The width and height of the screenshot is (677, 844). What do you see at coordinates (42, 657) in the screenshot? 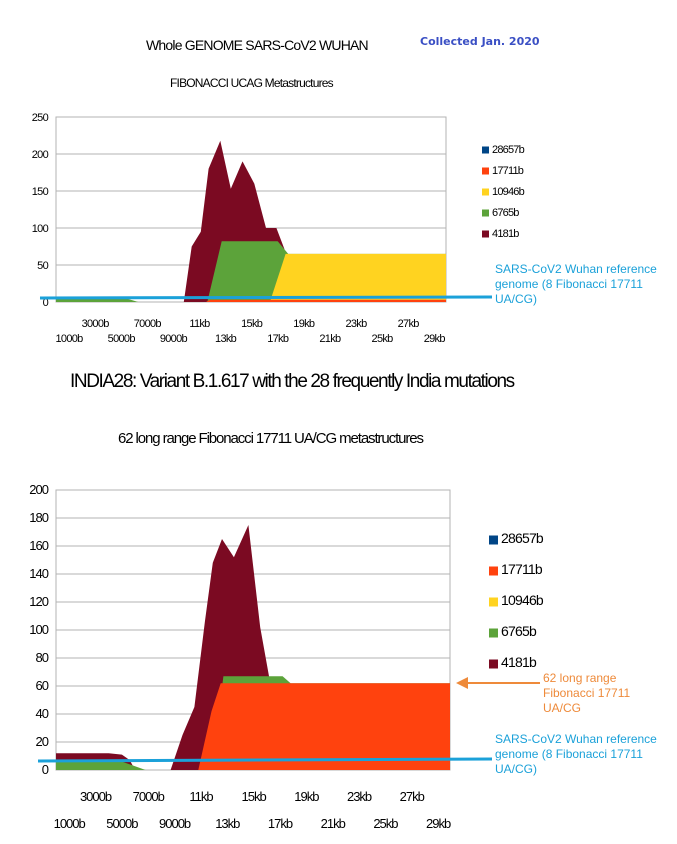
I see `y-tick-label: 80` at bounding box center [42, 657].